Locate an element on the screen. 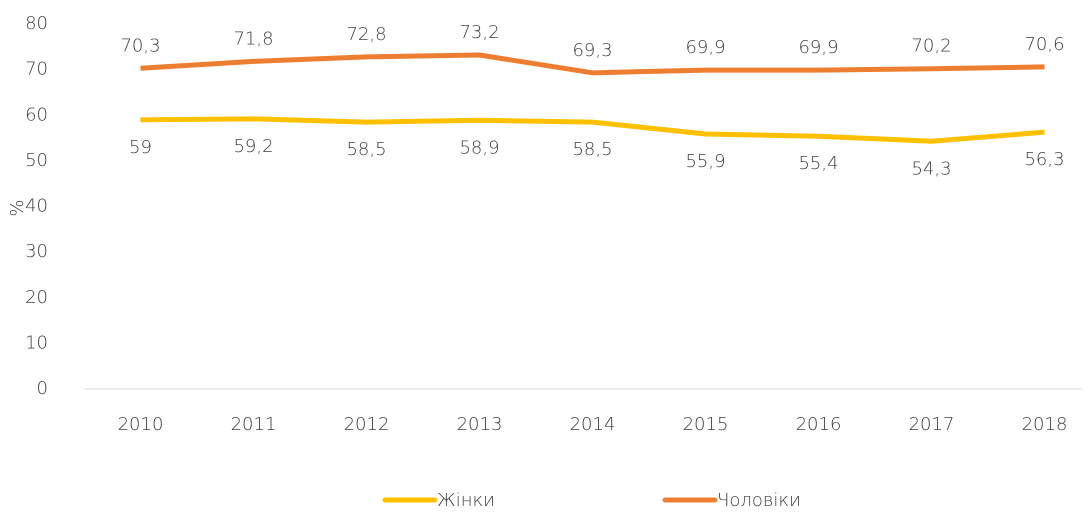 This screenshot has width=1087, height=513. data-label: 55,4 is located at coordinates (818, 163).